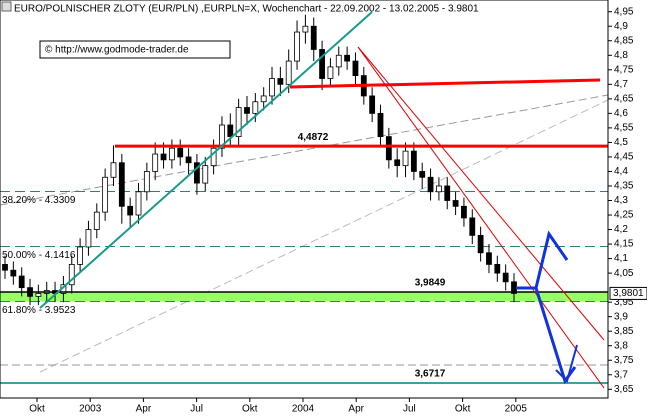 The width and height of the screenshot is (647, 417). What do you see at coordinates (624, 215) in the screenshot?
I see `y-tick-label: 4,25` at bounding box center [624, 215].